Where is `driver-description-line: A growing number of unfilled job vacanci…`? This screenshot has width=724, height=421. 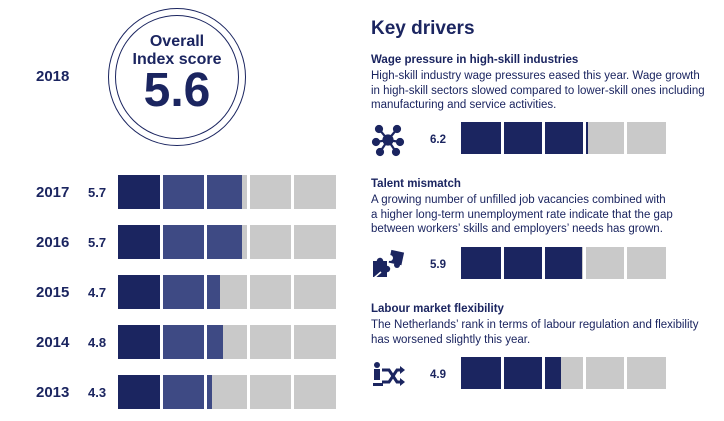 driver-description-line: A growing number of unfilled job vacanci… is located at coordinates (518, 200).